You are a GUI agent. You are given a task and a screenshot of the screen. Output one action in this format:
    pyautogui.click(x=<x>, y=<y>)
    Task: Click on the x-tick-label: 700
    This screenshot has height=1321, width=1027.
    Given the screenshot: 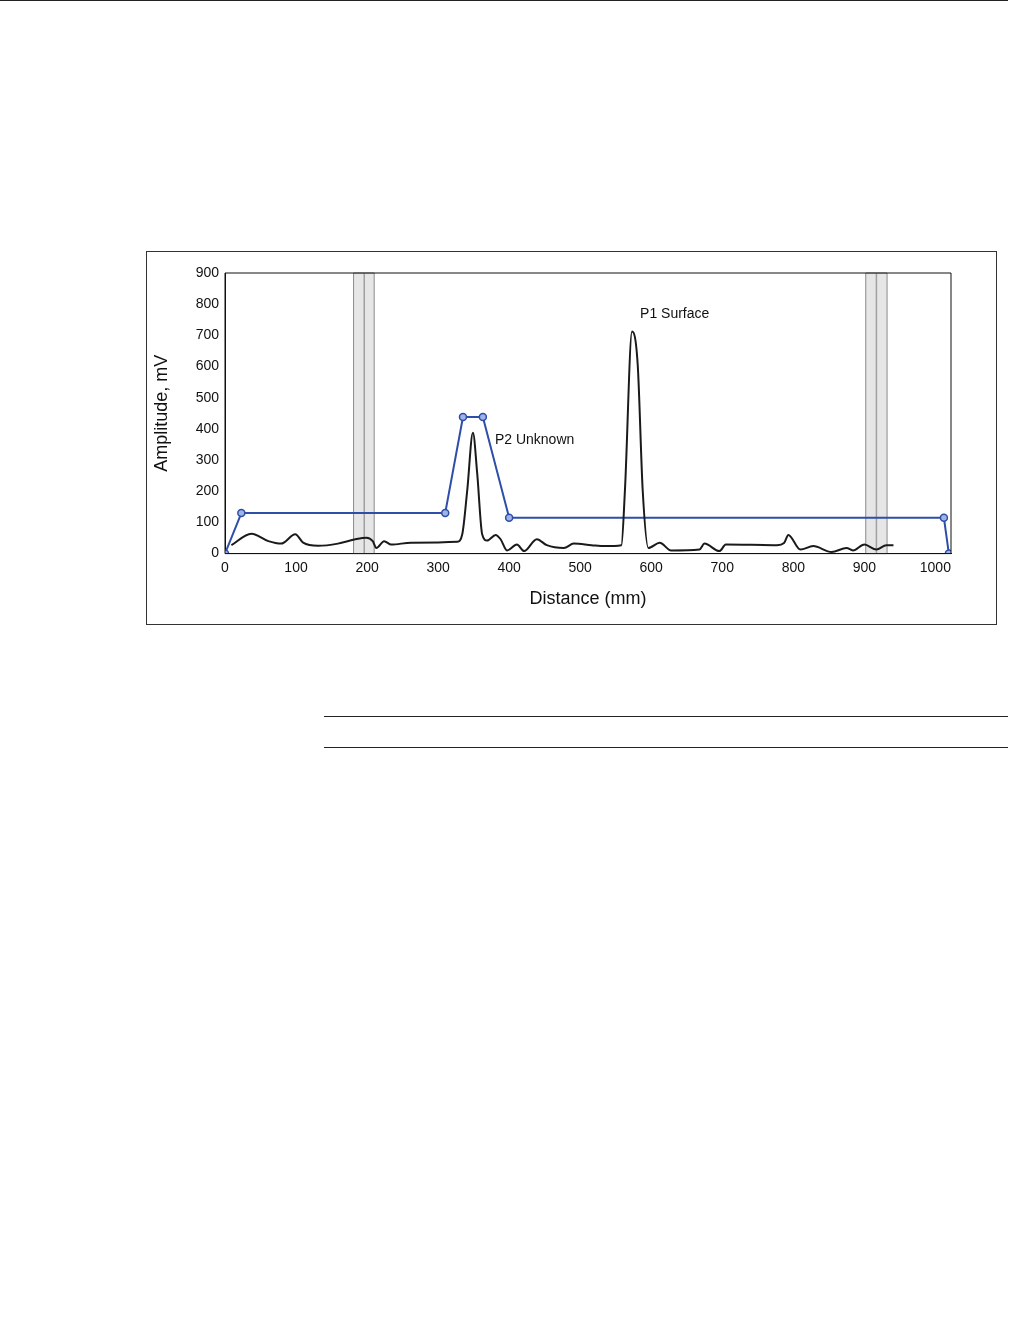 What is the action you would take?
    pyautogui.click(x=722, y=566)
    